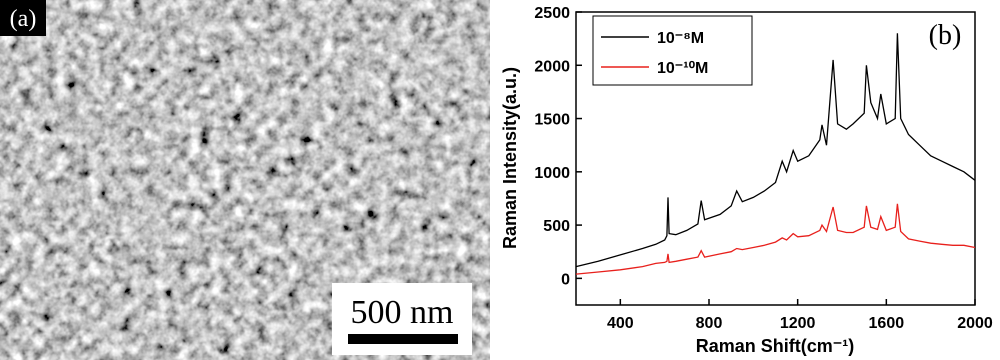 This screenshot has height=360, width=1000. What do you see at coordinates (945, 35) in the screenshot?
I see `panel-label: (b)` at bounding box center [945, 35].